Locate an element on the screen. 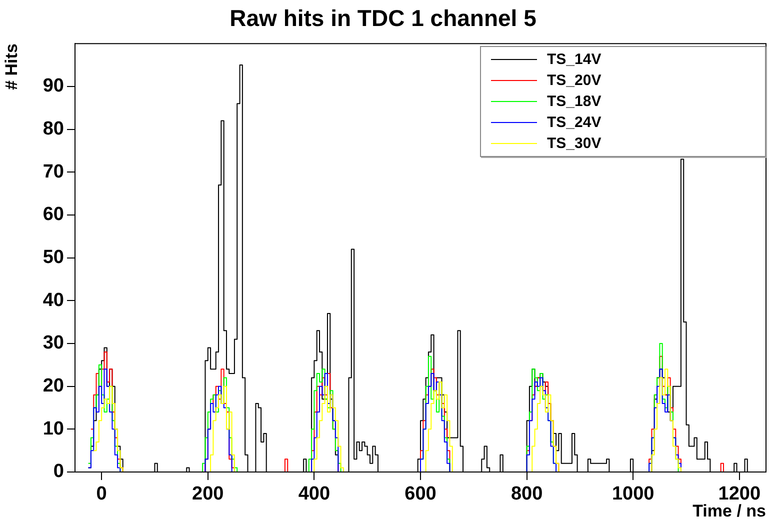  legend-label: TS_30V is located at coordinates (574, 143).